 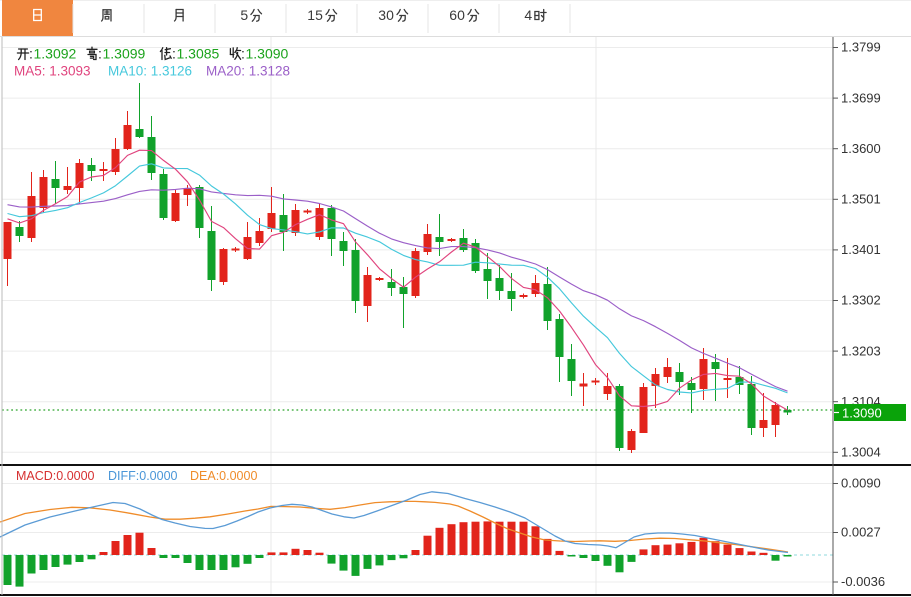 What do you see at coordinates (55, 54) in the screenshot?
I see `svg-text: 1.3092` at bounding box center [55, 54].